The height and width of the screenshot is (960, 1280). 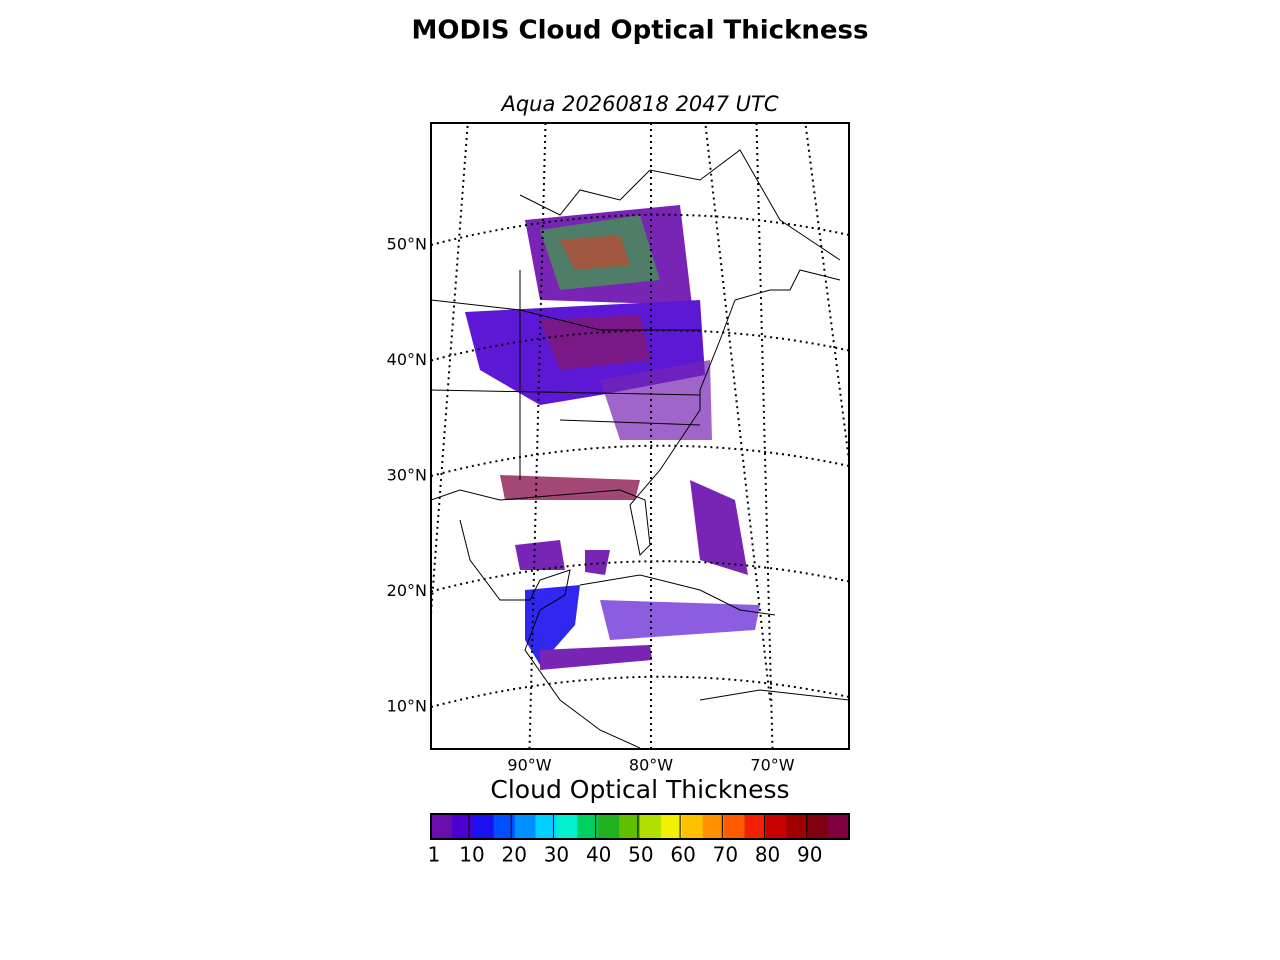 I want to click on lon-label: 80°W, so click(x=651, y=765).